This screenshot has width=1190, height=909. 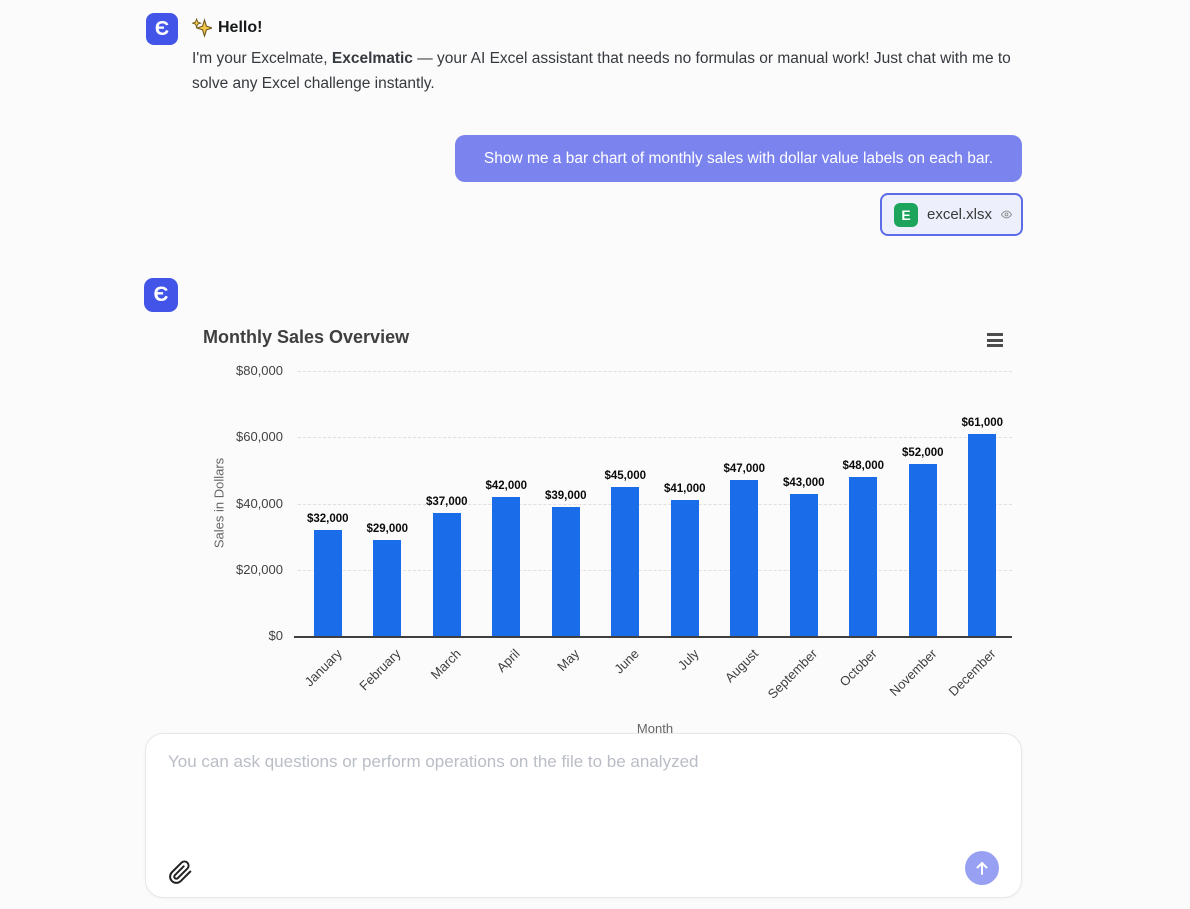 I want to click on bar-value-label: $48,000, so click(x=863, y=466).